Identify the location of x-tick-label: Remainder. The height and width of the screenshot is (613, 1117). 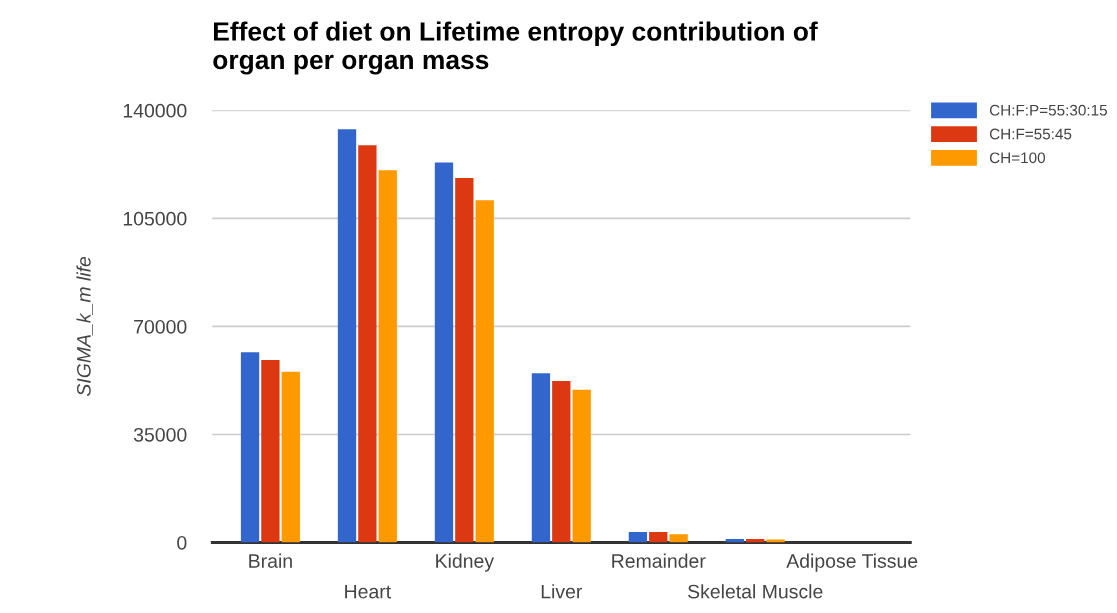
(659, 560).